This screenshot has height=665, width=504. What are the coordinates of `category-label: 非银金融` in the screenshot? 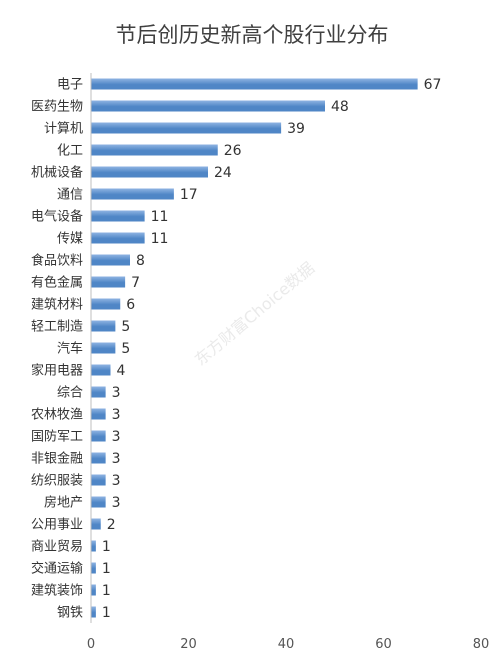 It's located at (57, 459).